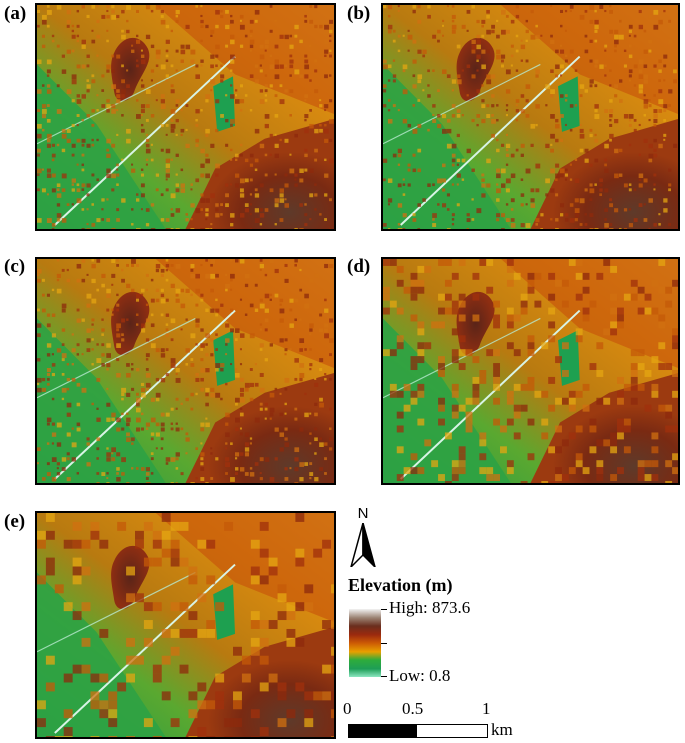  Describe the element at coordinates (530, 371) in the screenshot. I see `elevation-map-d` at that location.